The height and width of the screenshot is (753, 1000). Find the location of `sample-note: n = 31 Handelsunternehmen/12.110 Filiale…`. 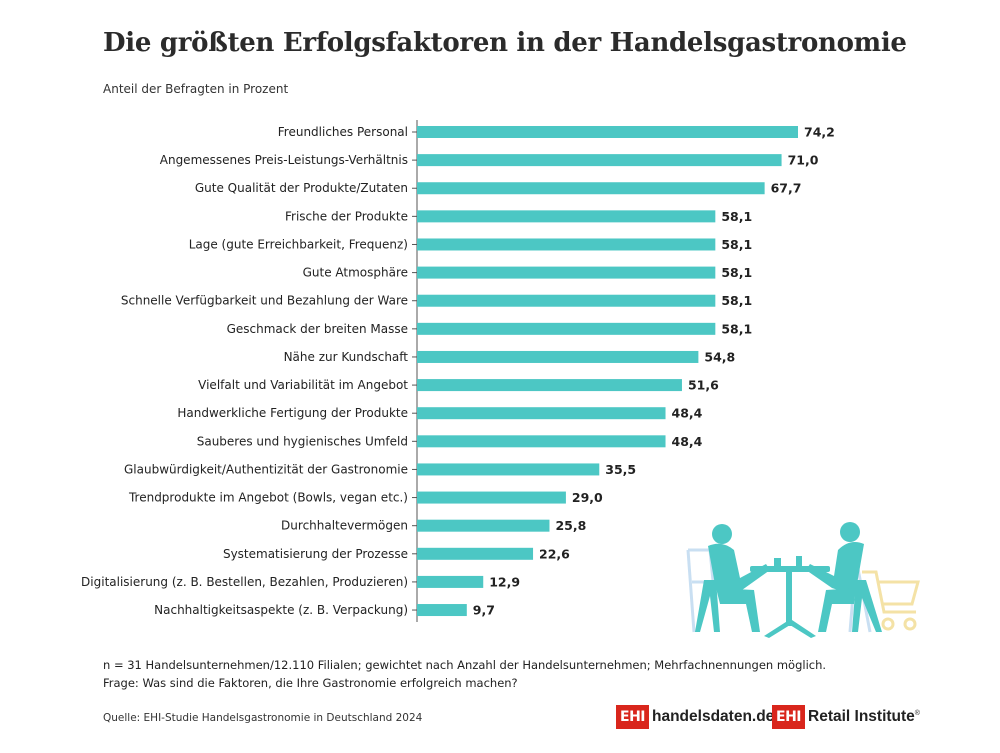

sample-note: n = 31 Handelsunternehmen/12.110 Filiale… is located at coordinates (465, 665).